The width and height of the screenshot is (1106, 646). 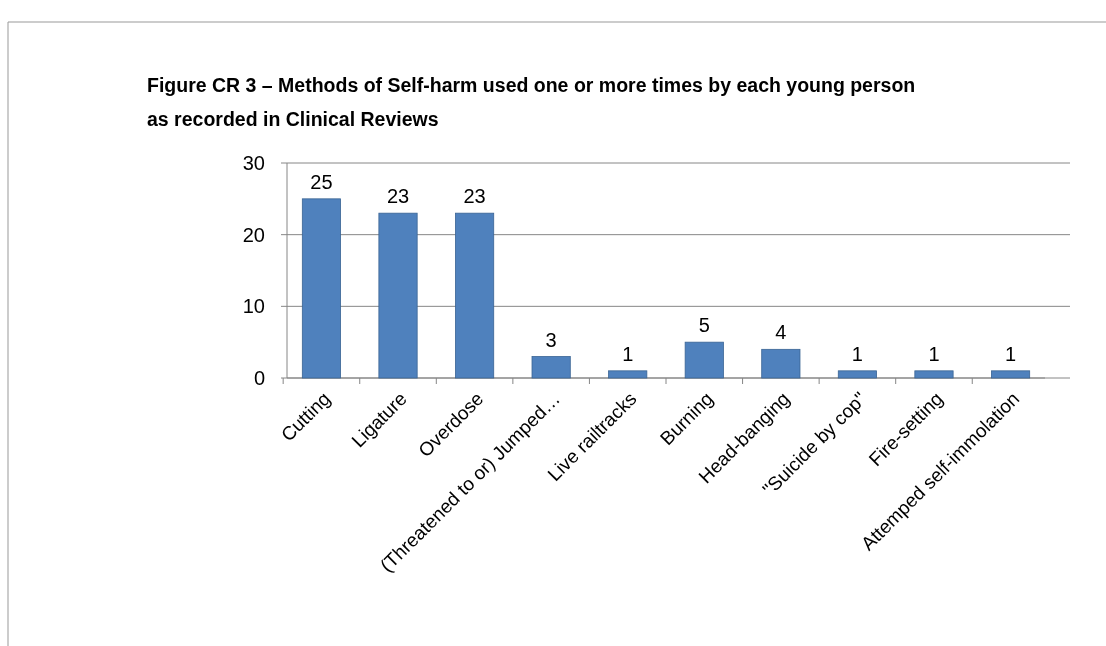 What do you see at coordinates (704, 325) in the screenshot?
I see `data-label: 5` at bounding box center [704, 325].